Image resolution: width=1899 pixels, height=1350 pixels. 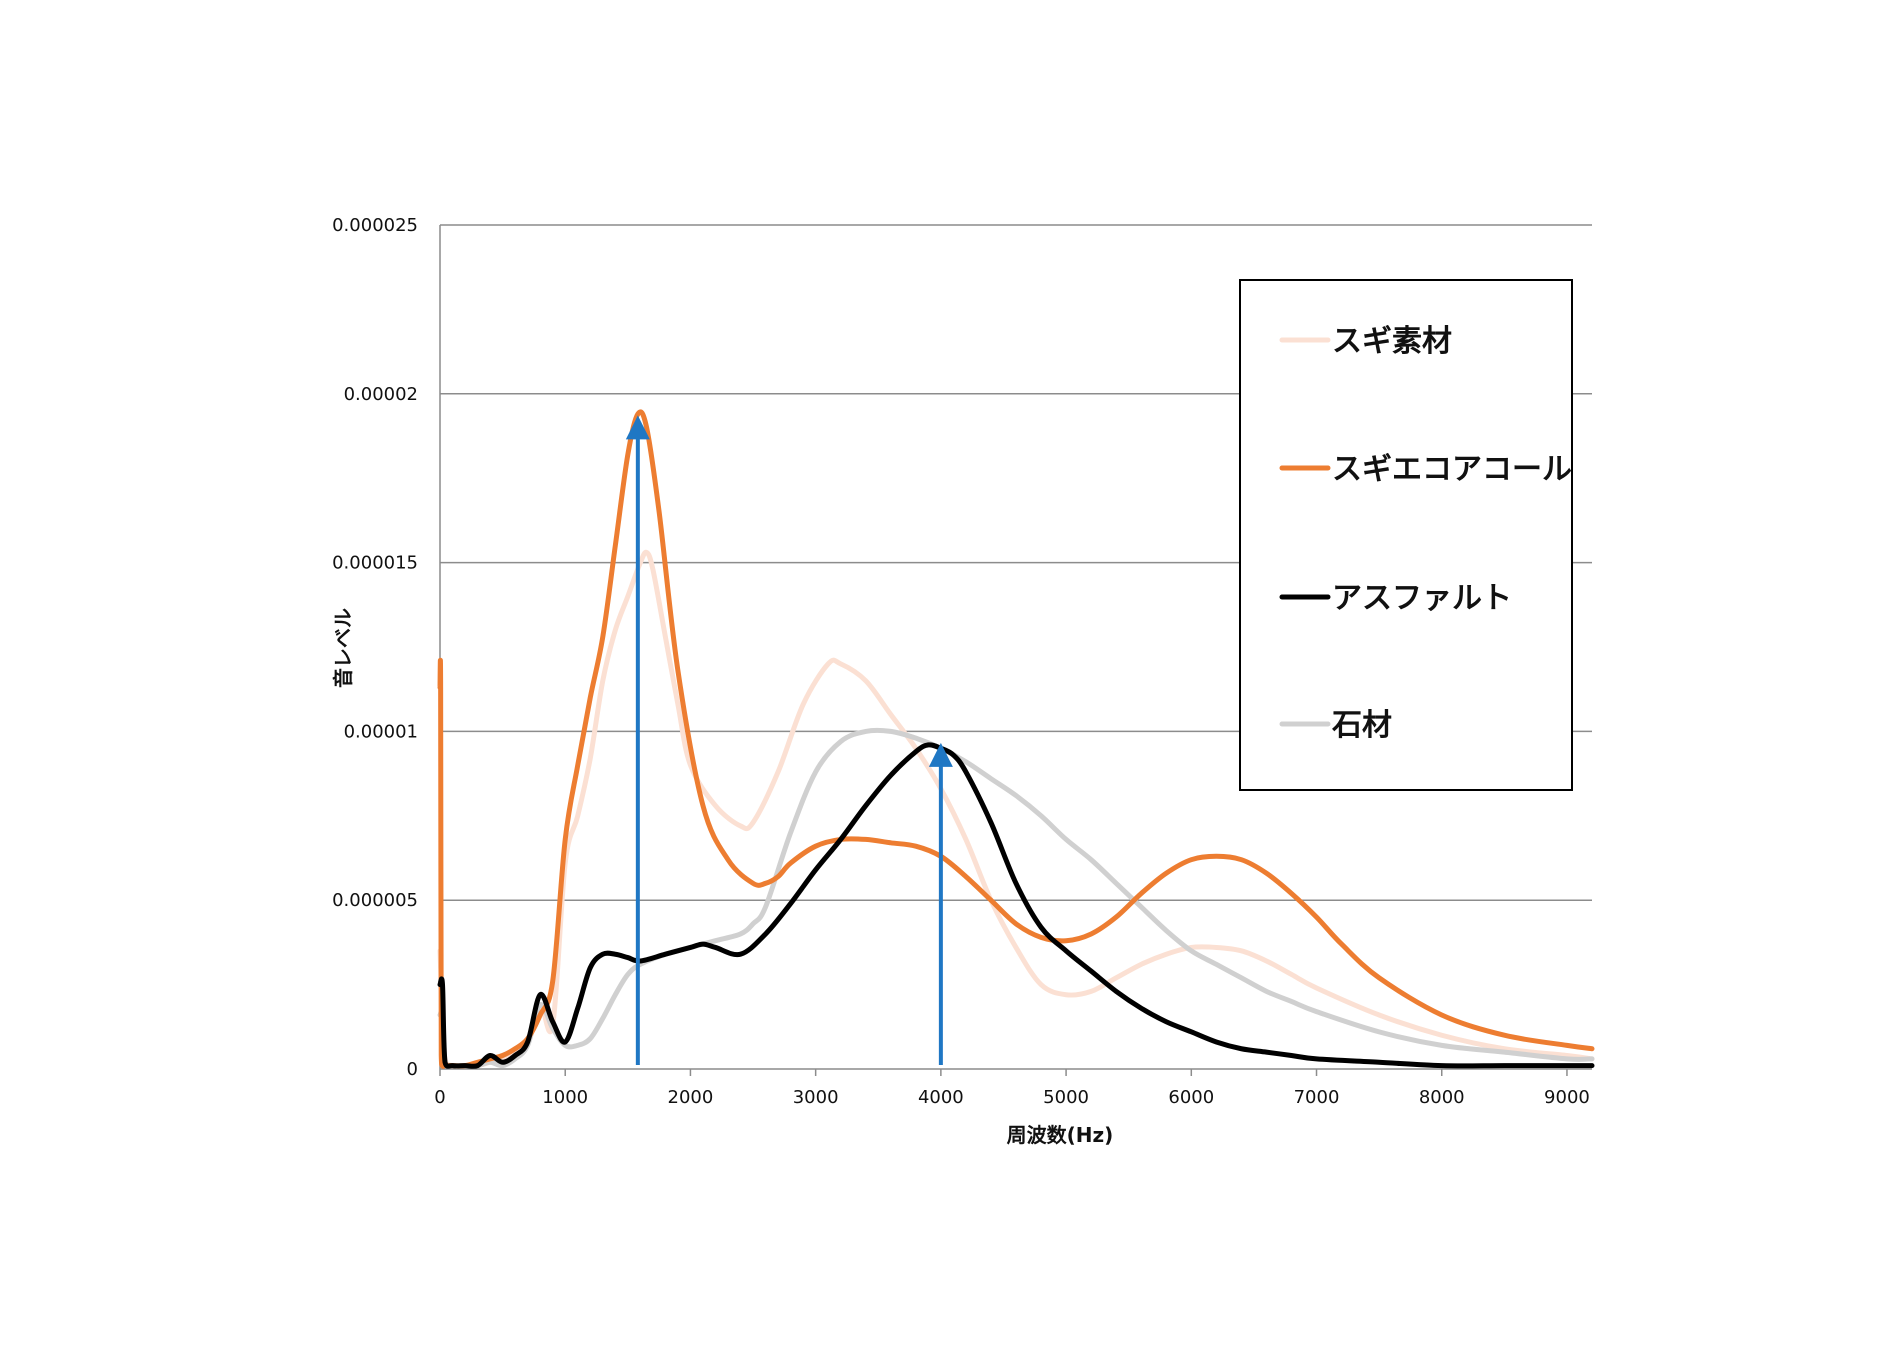 I want to click on y-tick-label: 0.00002, so click(x=381, y=394).